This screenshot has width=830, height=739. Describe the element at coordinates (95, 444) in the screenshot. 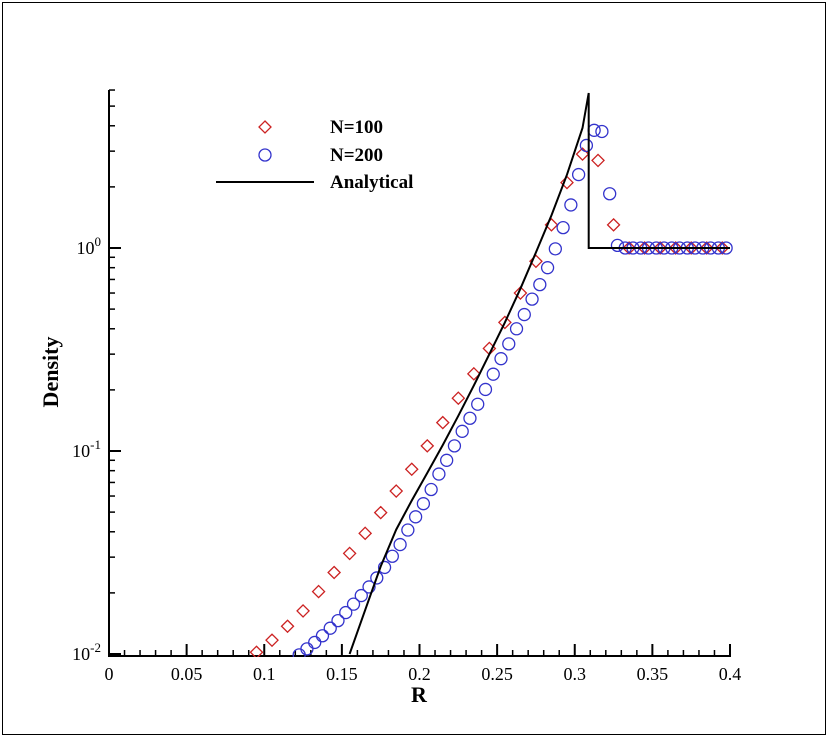

I see `y-tick-exponent: -1` at that location.